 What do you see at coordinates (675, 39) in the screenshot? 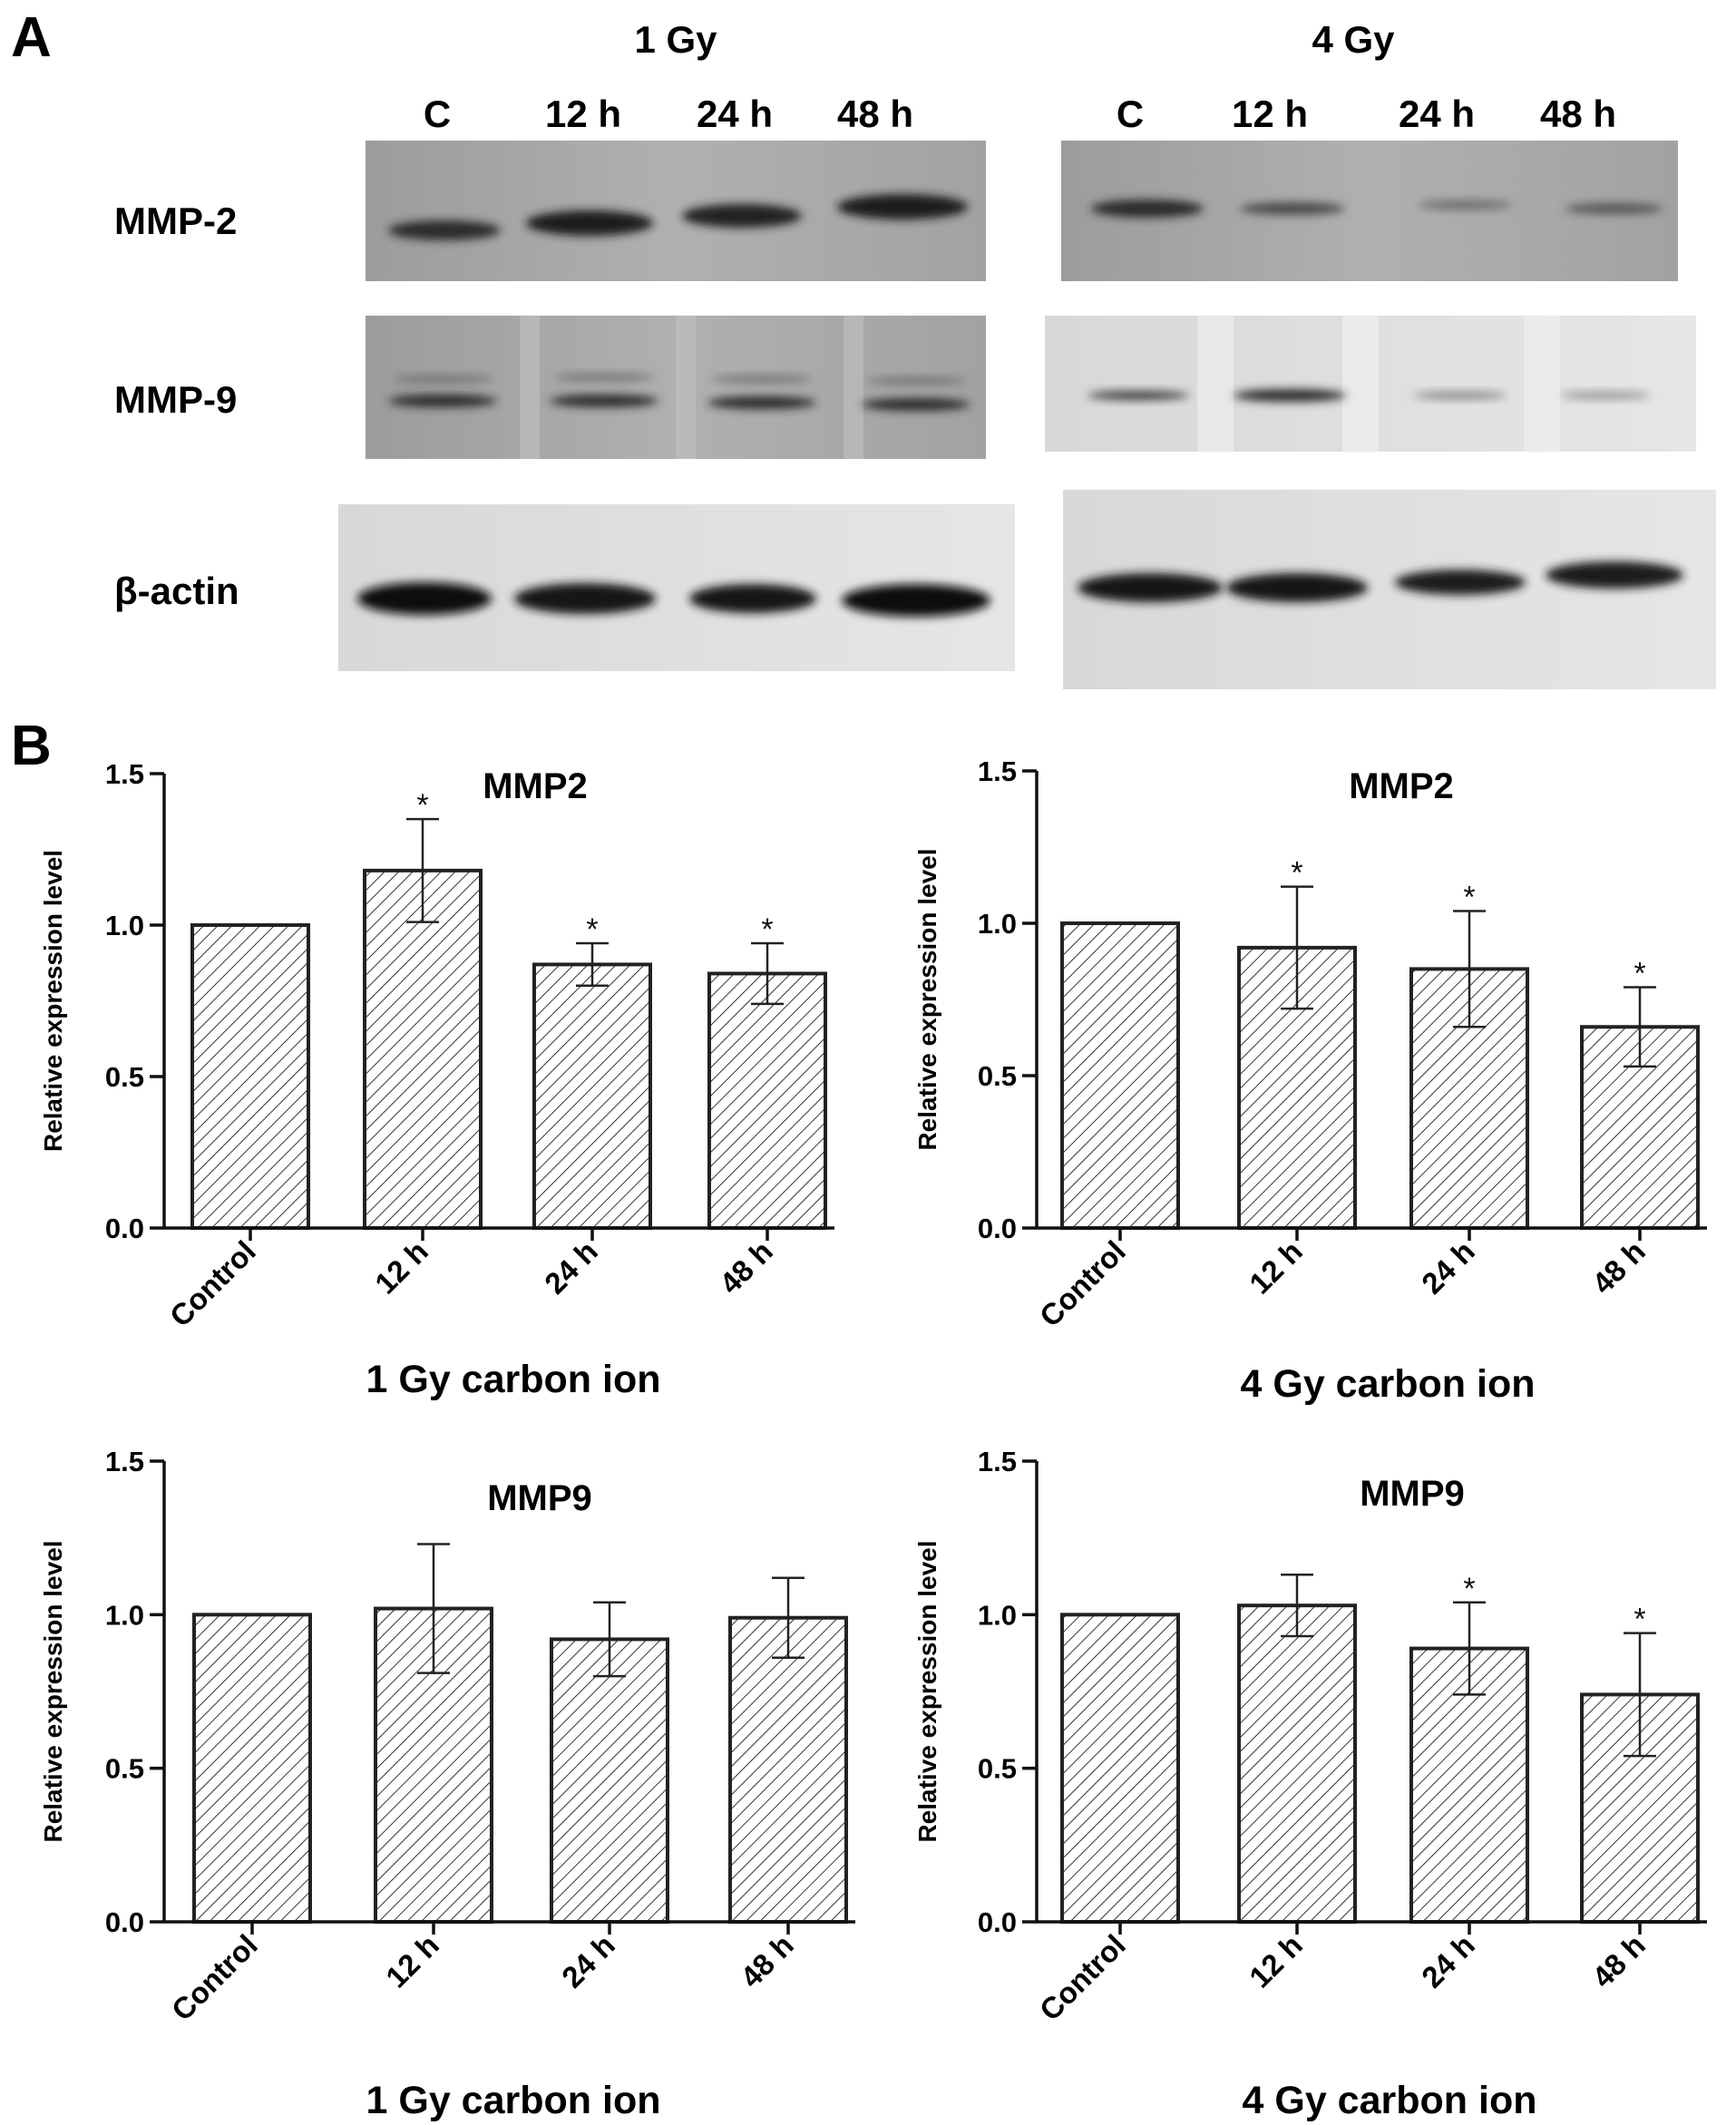
I see `blot-group-title-1gy: 1 Gy` at bounding box center [675, 39].